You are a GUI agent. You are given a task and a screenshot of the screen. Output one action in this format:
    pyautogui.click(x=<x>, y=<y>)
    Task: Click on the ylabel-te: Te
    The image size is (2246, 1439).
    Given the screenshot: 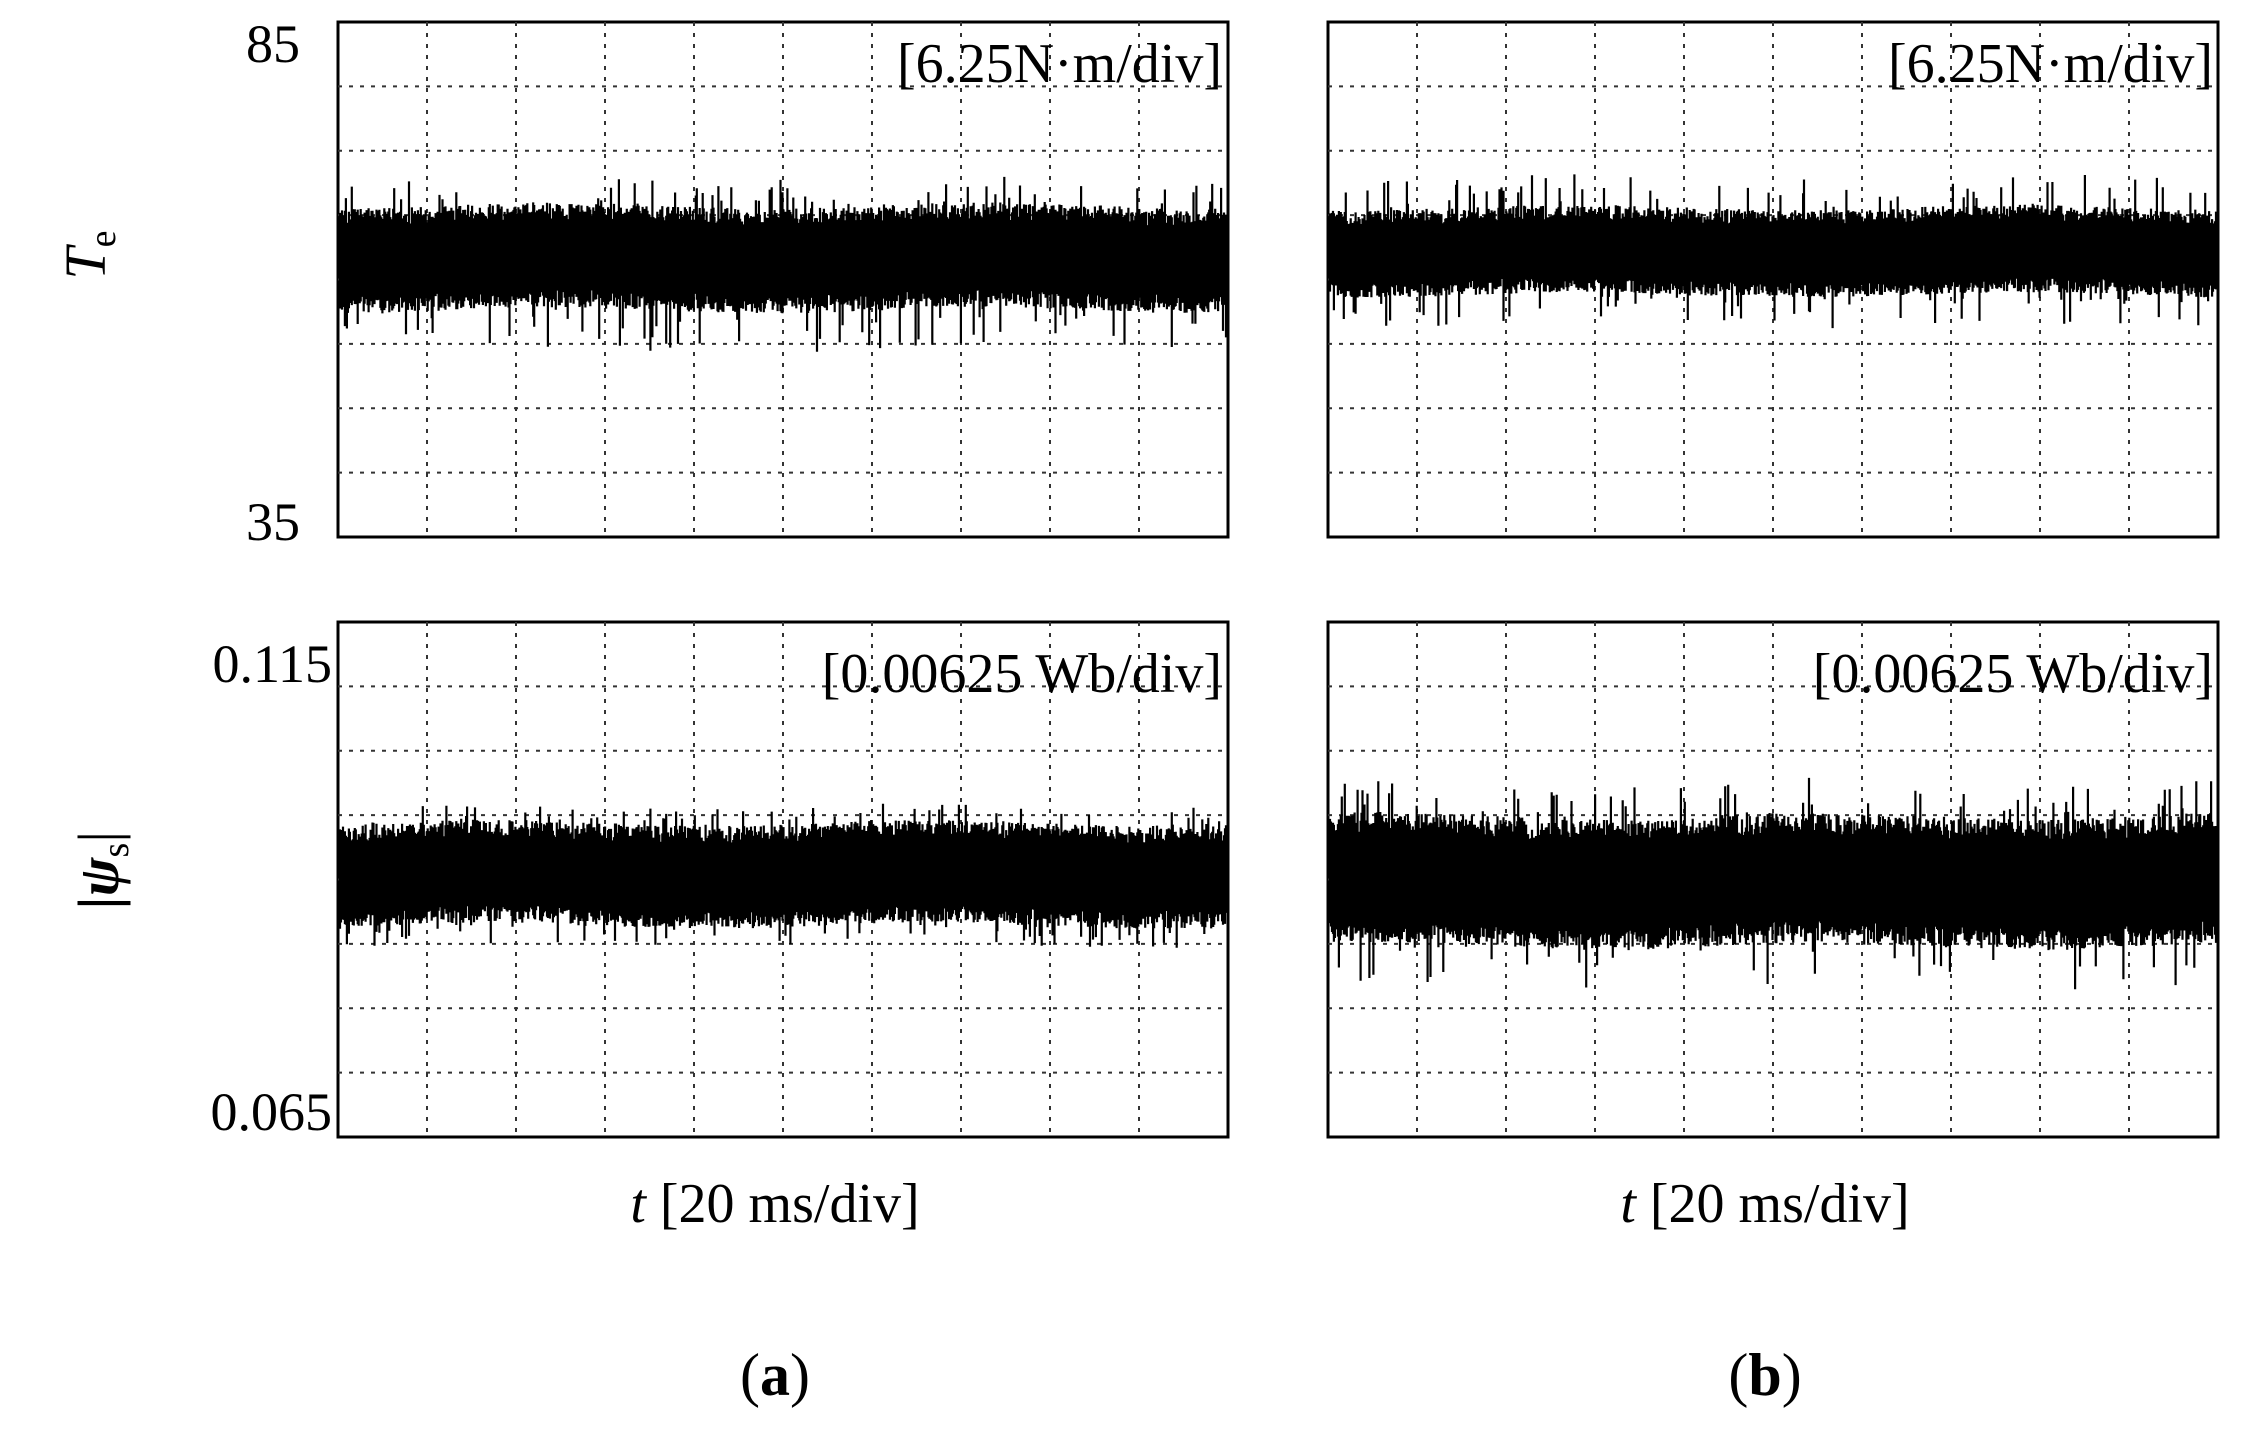 What is the action you would take?
    pyautogui.click(x=88, y=254)
    